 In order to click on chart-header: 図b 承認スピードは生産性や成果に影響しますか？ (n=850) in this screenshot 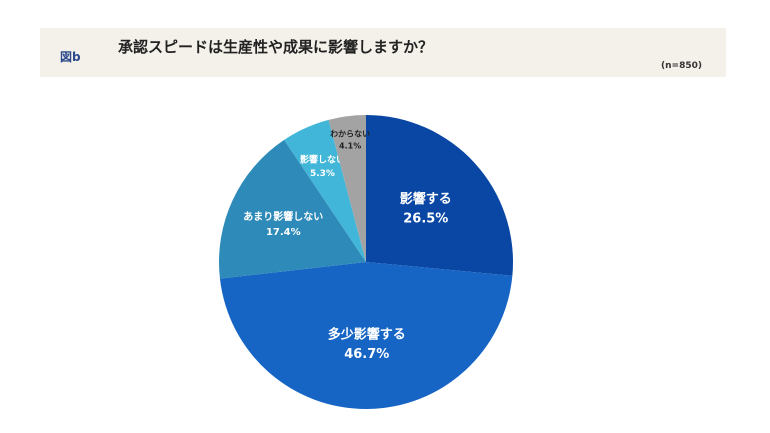, I will do `click(383, 52)`.